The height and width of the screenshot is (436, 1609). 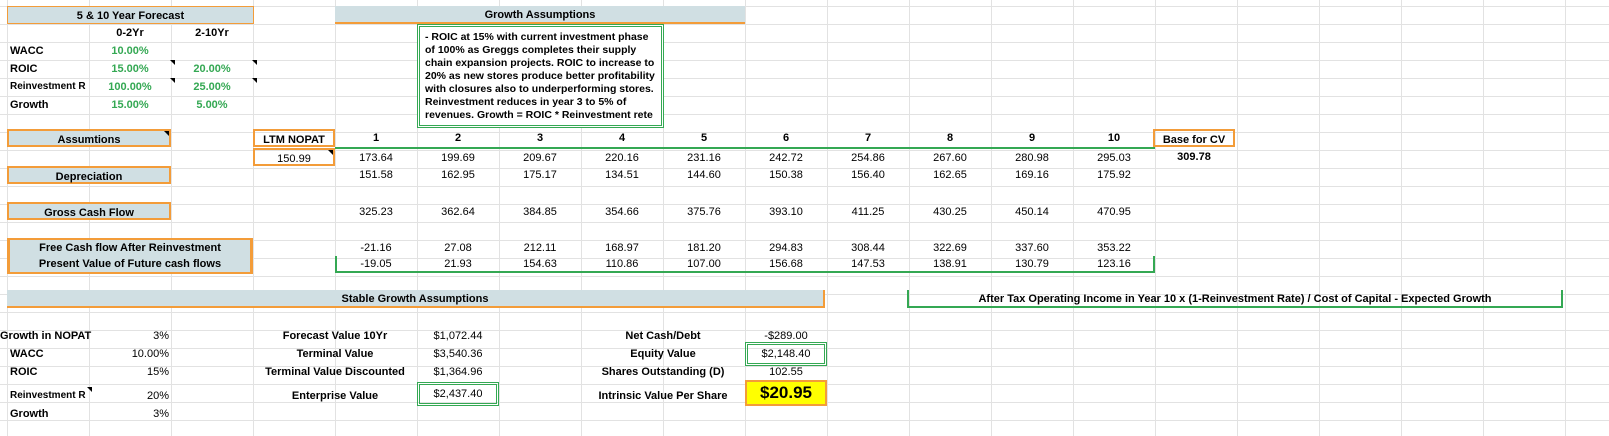 I want to click on year-header-cell: 4, so click(x=622, y=138).